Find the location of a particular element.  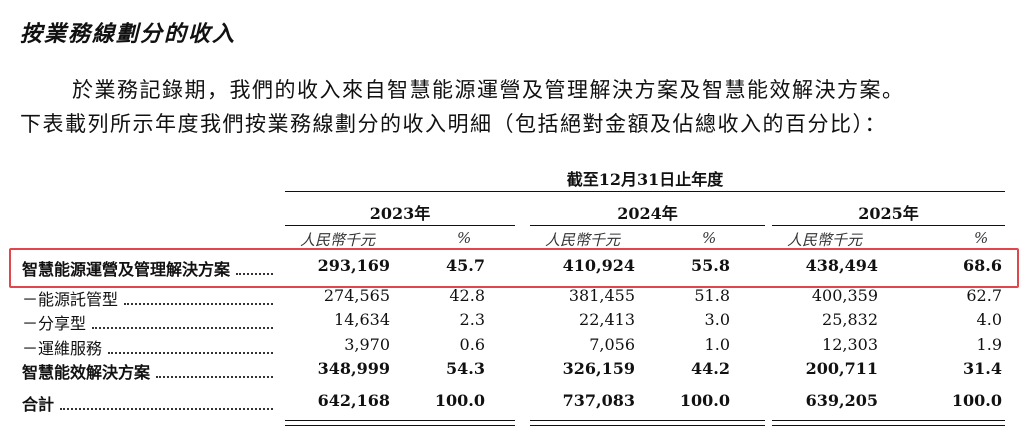

cell: 45.7 is located at coordinates (465, 265).